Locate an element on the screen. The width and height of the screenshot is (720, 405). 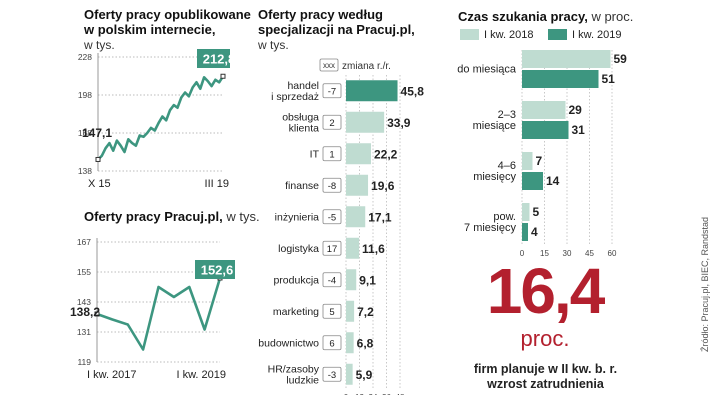
change-value: 2 is located at coordinates (331, 123).